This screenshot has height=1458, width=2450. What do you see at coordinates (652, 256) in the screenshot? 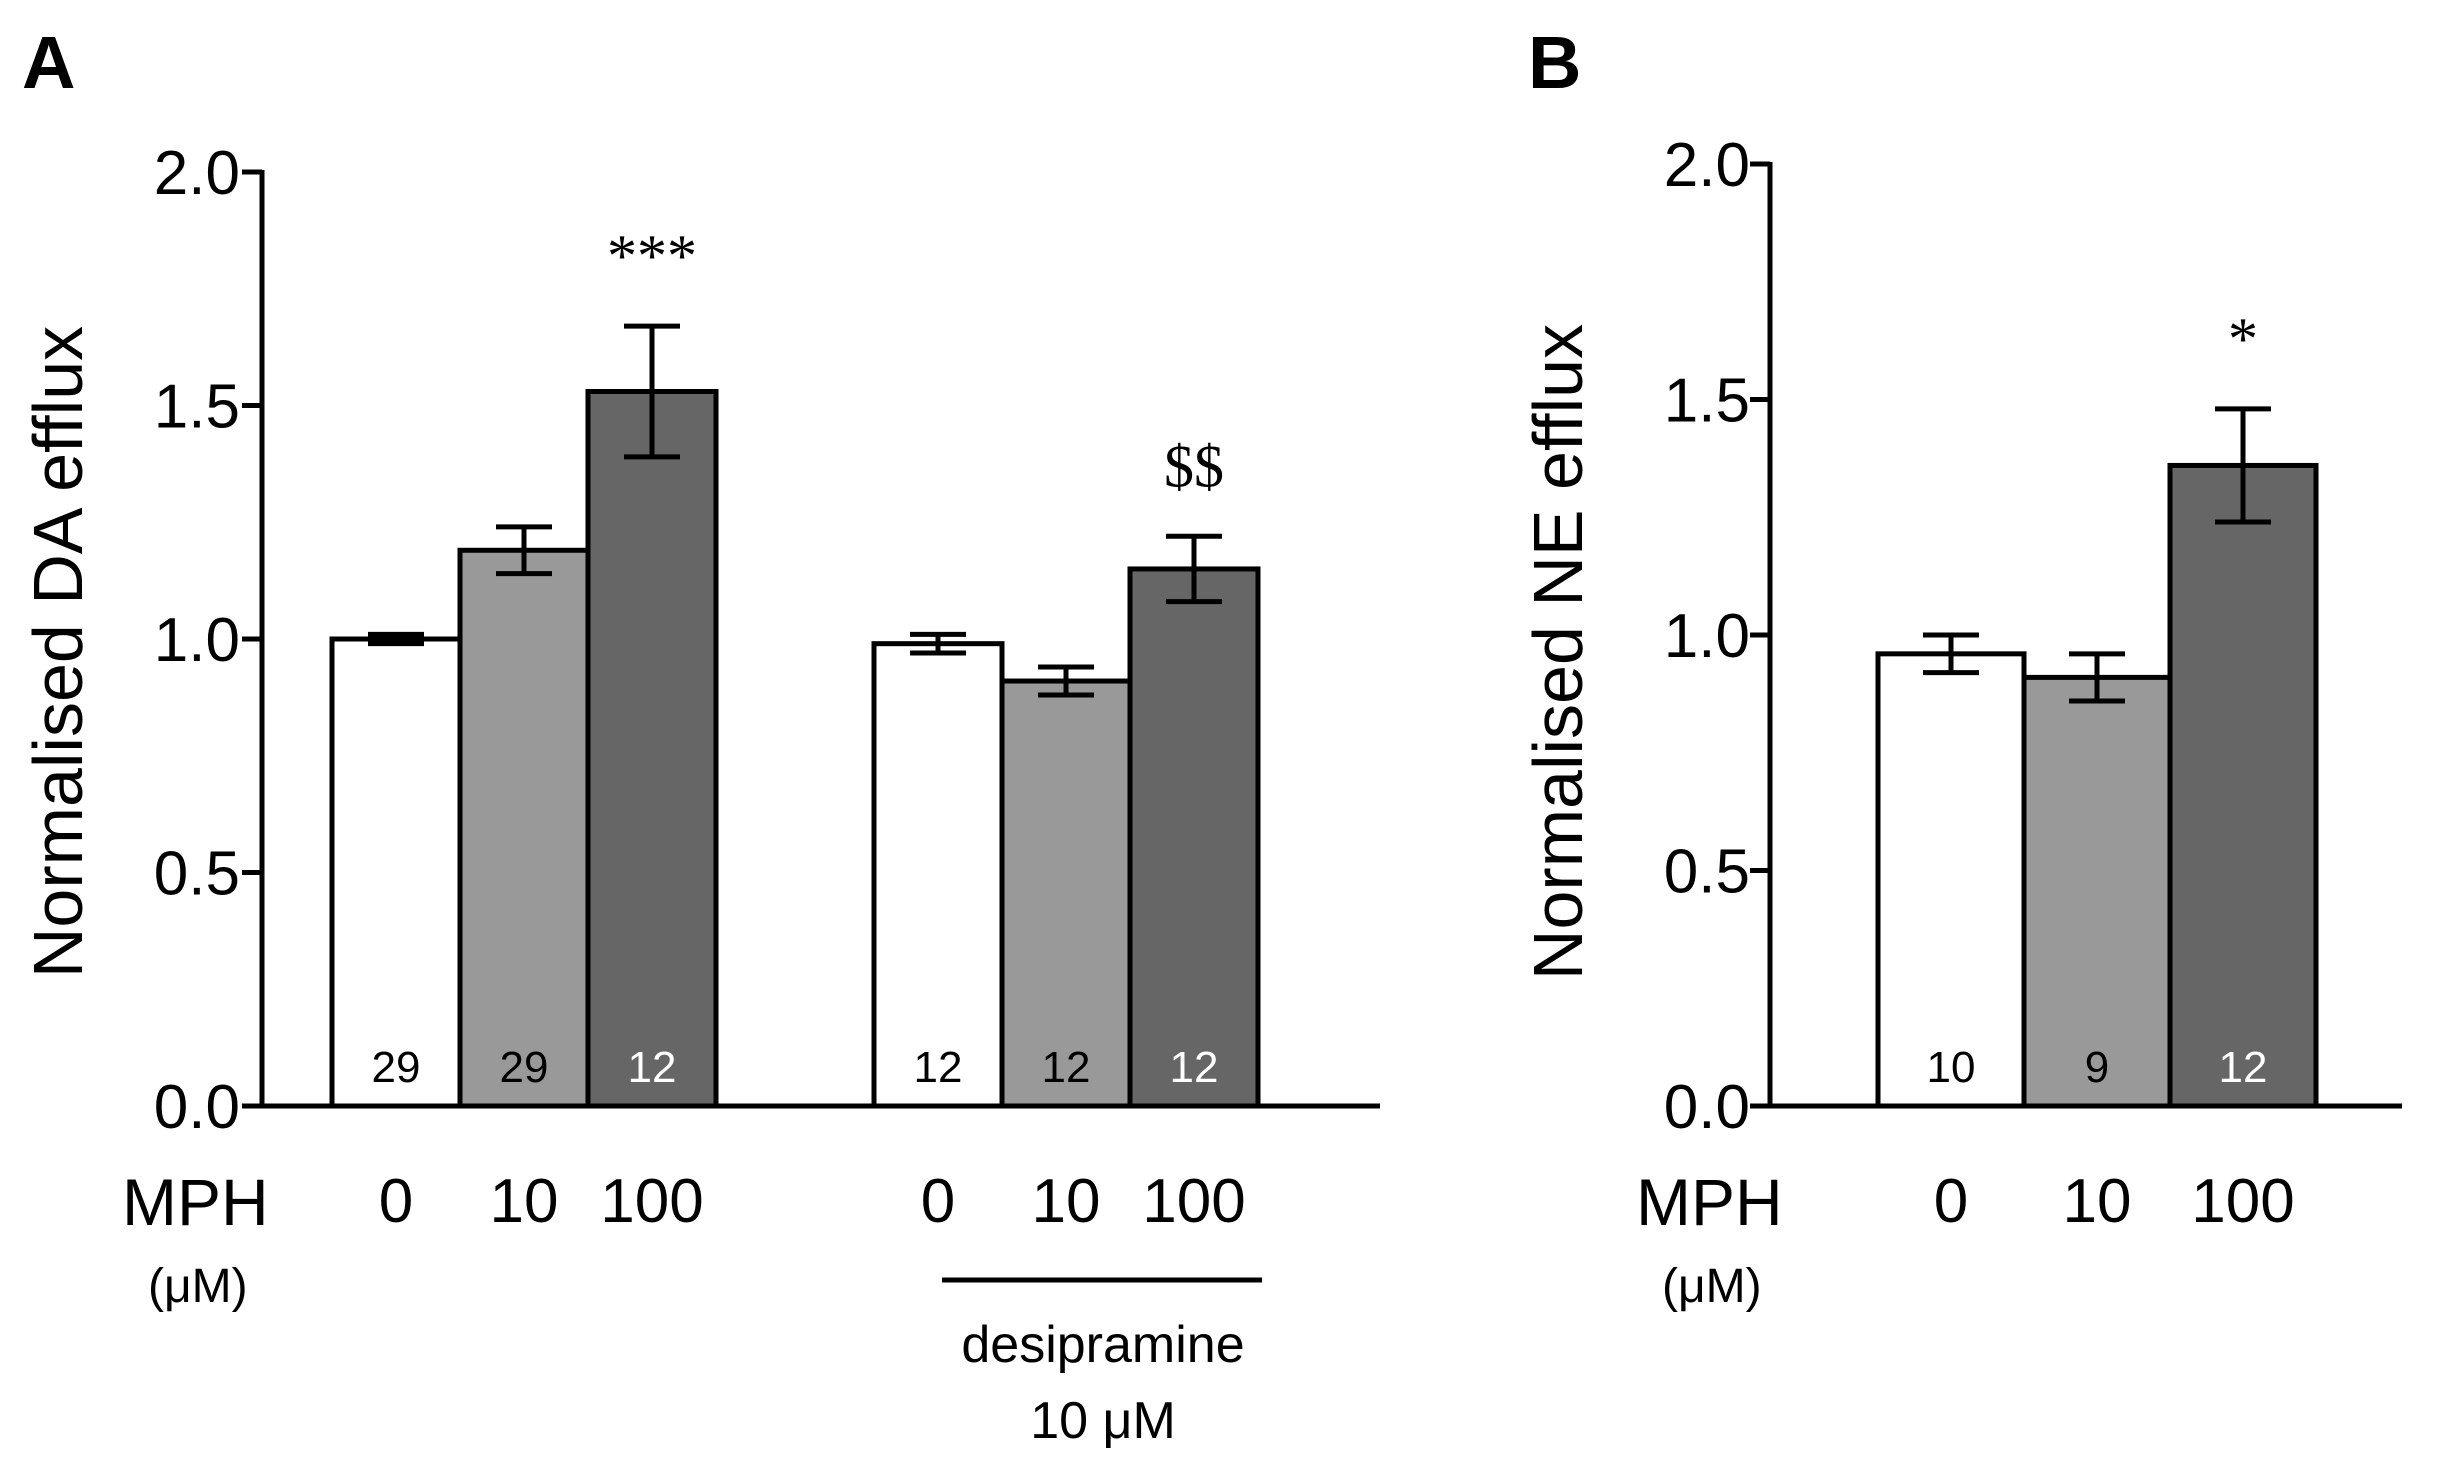
I see `significance-annotation: ***` at bounding box center [652, 256].